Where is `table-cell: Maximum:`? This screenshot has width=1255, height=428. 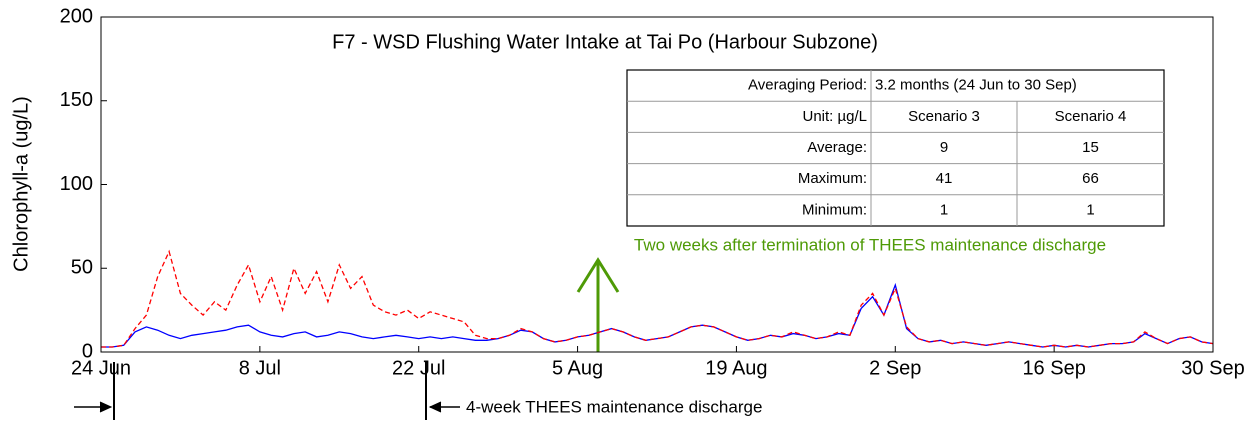
table-cell: Maximum: is located at coordinates (832, 178).